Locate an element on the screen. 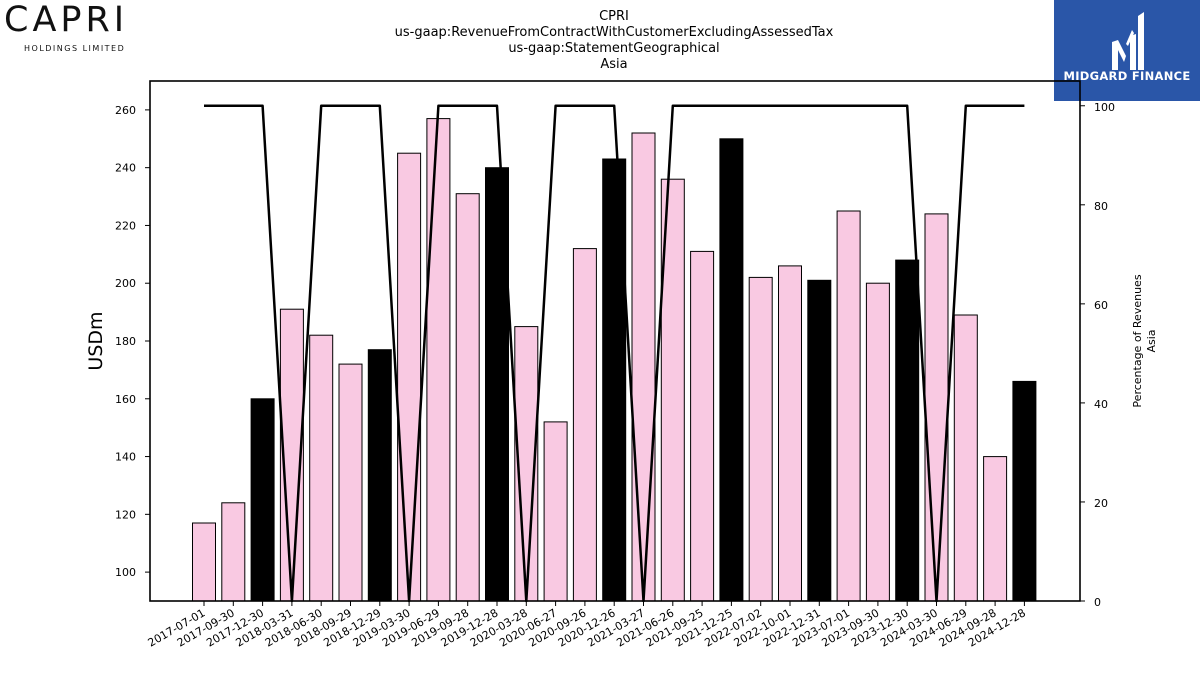  y-tick-label: 240 is located at coordinates (125, 168).